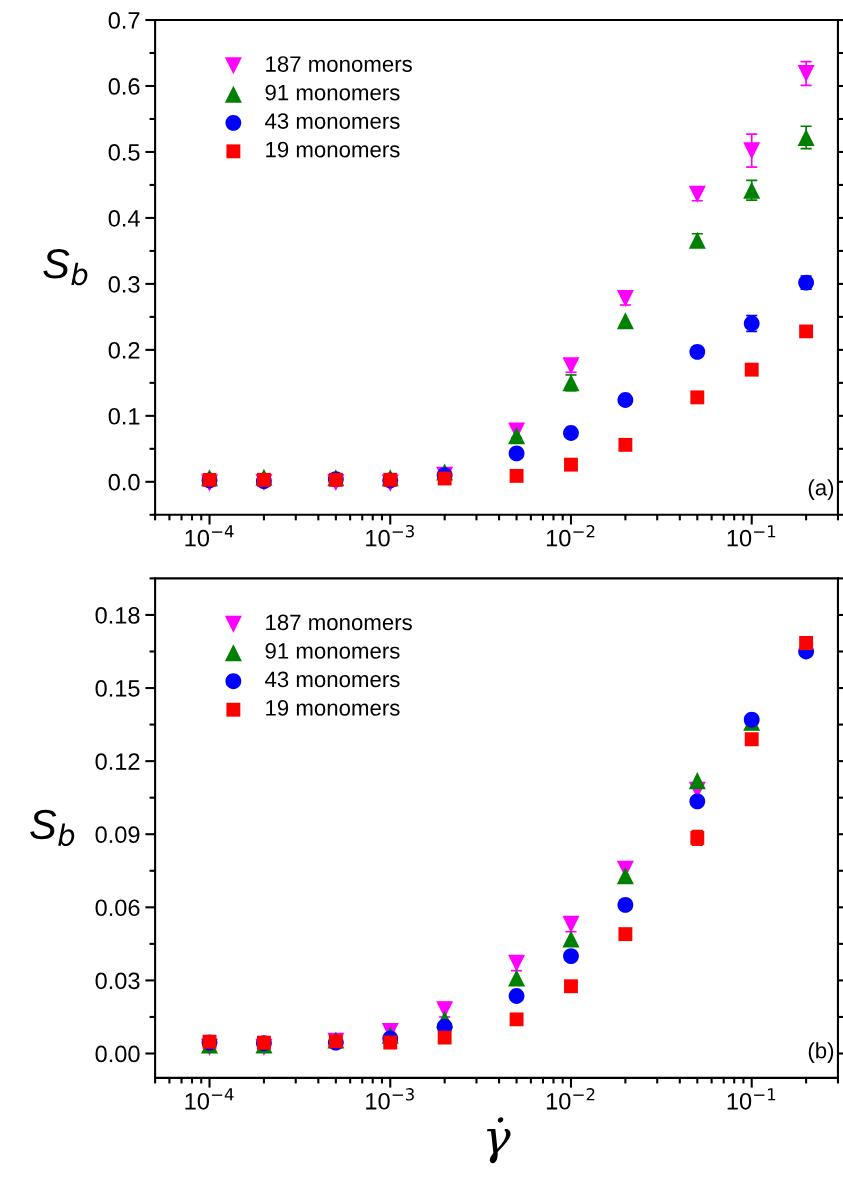 The width and height of the screenshot is (843, 1178). Describe the element at coordinates (821, 489) in the screenshot. I see `annotation: (a)` at that location.